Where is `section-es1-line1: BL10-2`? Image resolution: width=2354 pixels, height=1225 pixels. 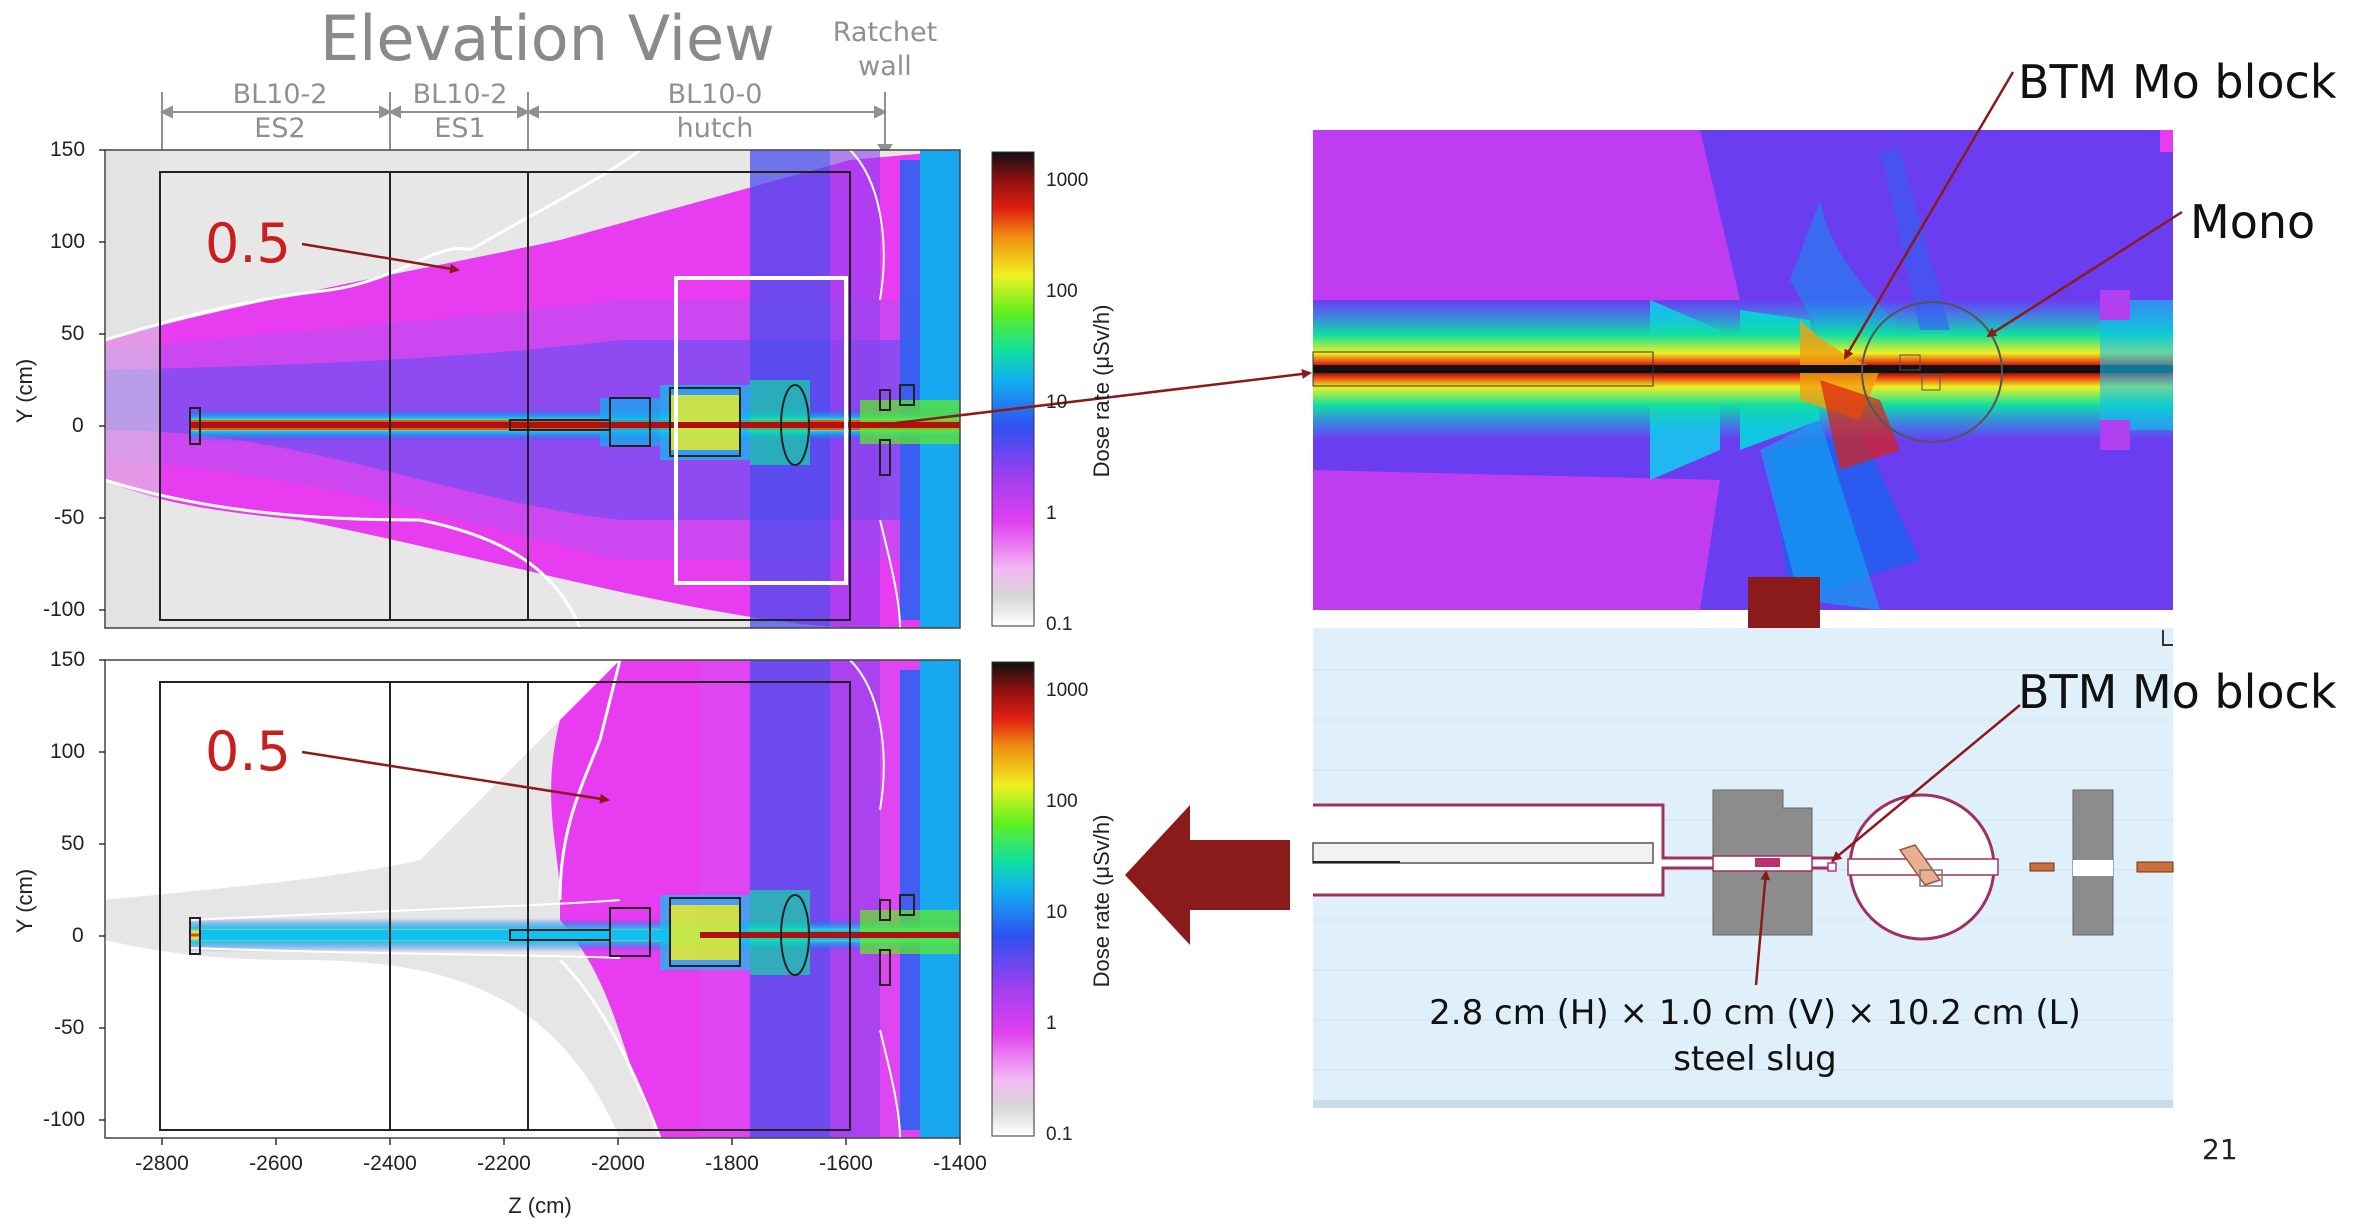 section-es1-line1: BL10-2 is located at coordinates (460, 94).